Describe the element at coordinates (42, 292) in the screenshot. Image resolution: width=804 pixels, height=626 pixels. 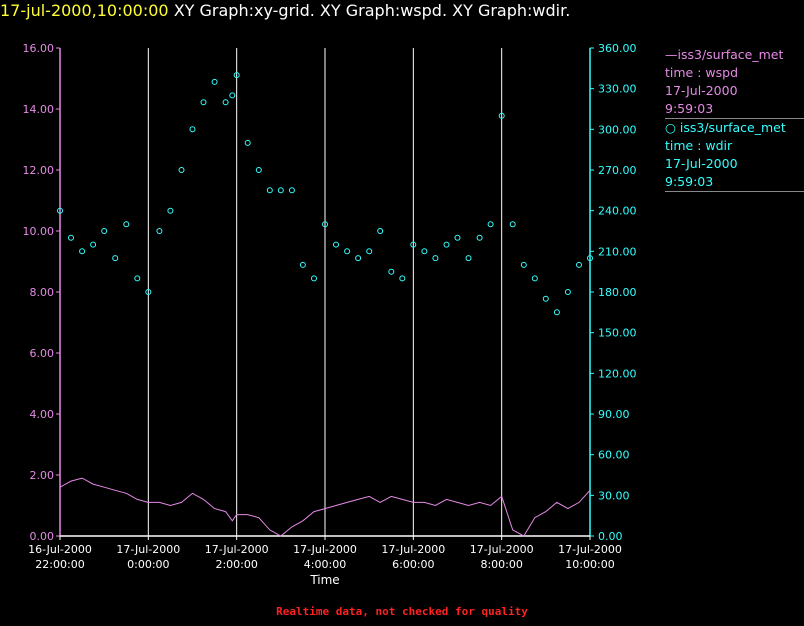
I see `left-tick-label: 8.00` at that location.